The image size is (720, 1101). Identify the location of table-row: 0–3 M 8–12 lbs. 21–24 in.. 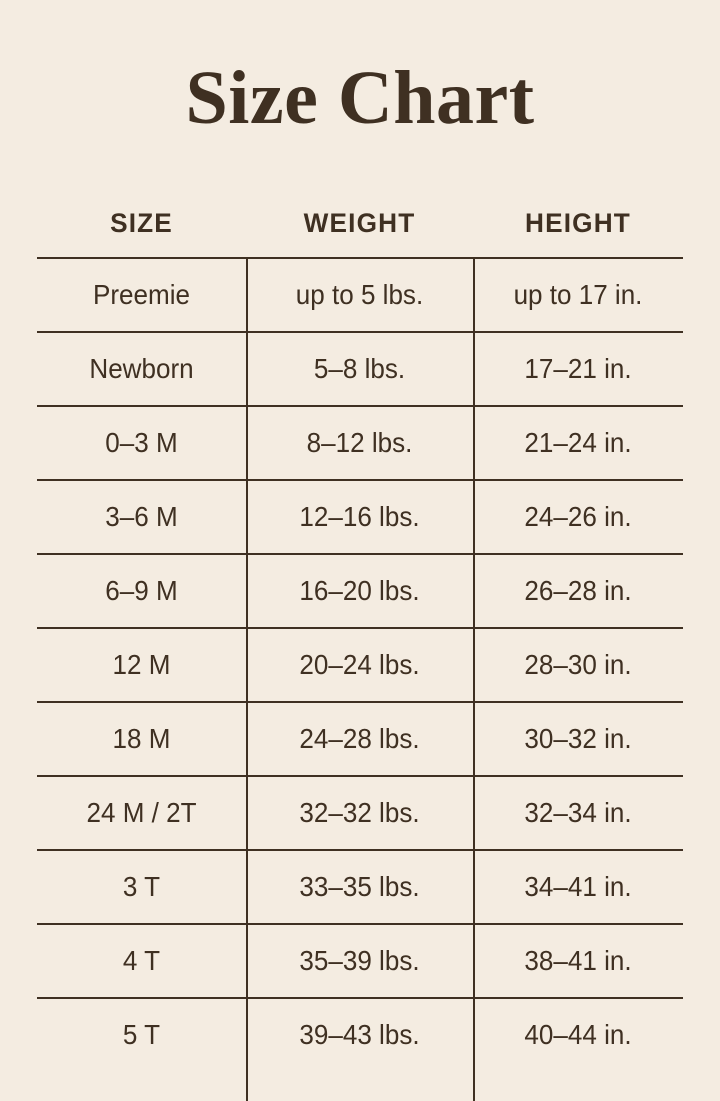
(360, 442).